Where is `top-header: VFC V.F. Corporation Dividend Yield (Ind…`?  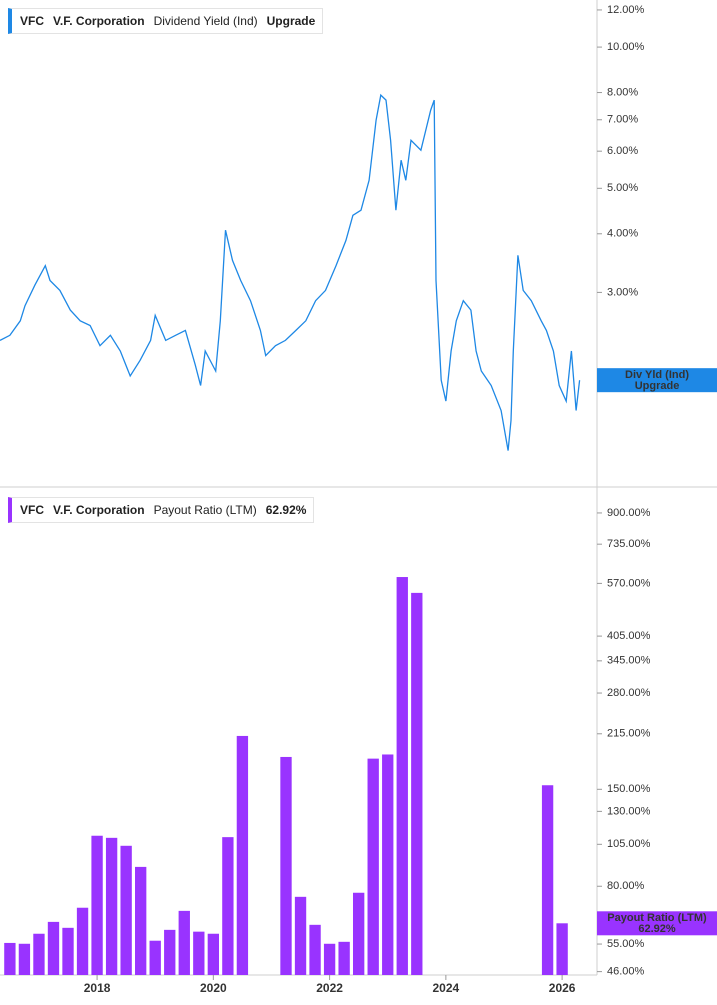
top-header: VFC V.F. Corporation Dividend Yield (Ind… is located at coordinates (166, 21).